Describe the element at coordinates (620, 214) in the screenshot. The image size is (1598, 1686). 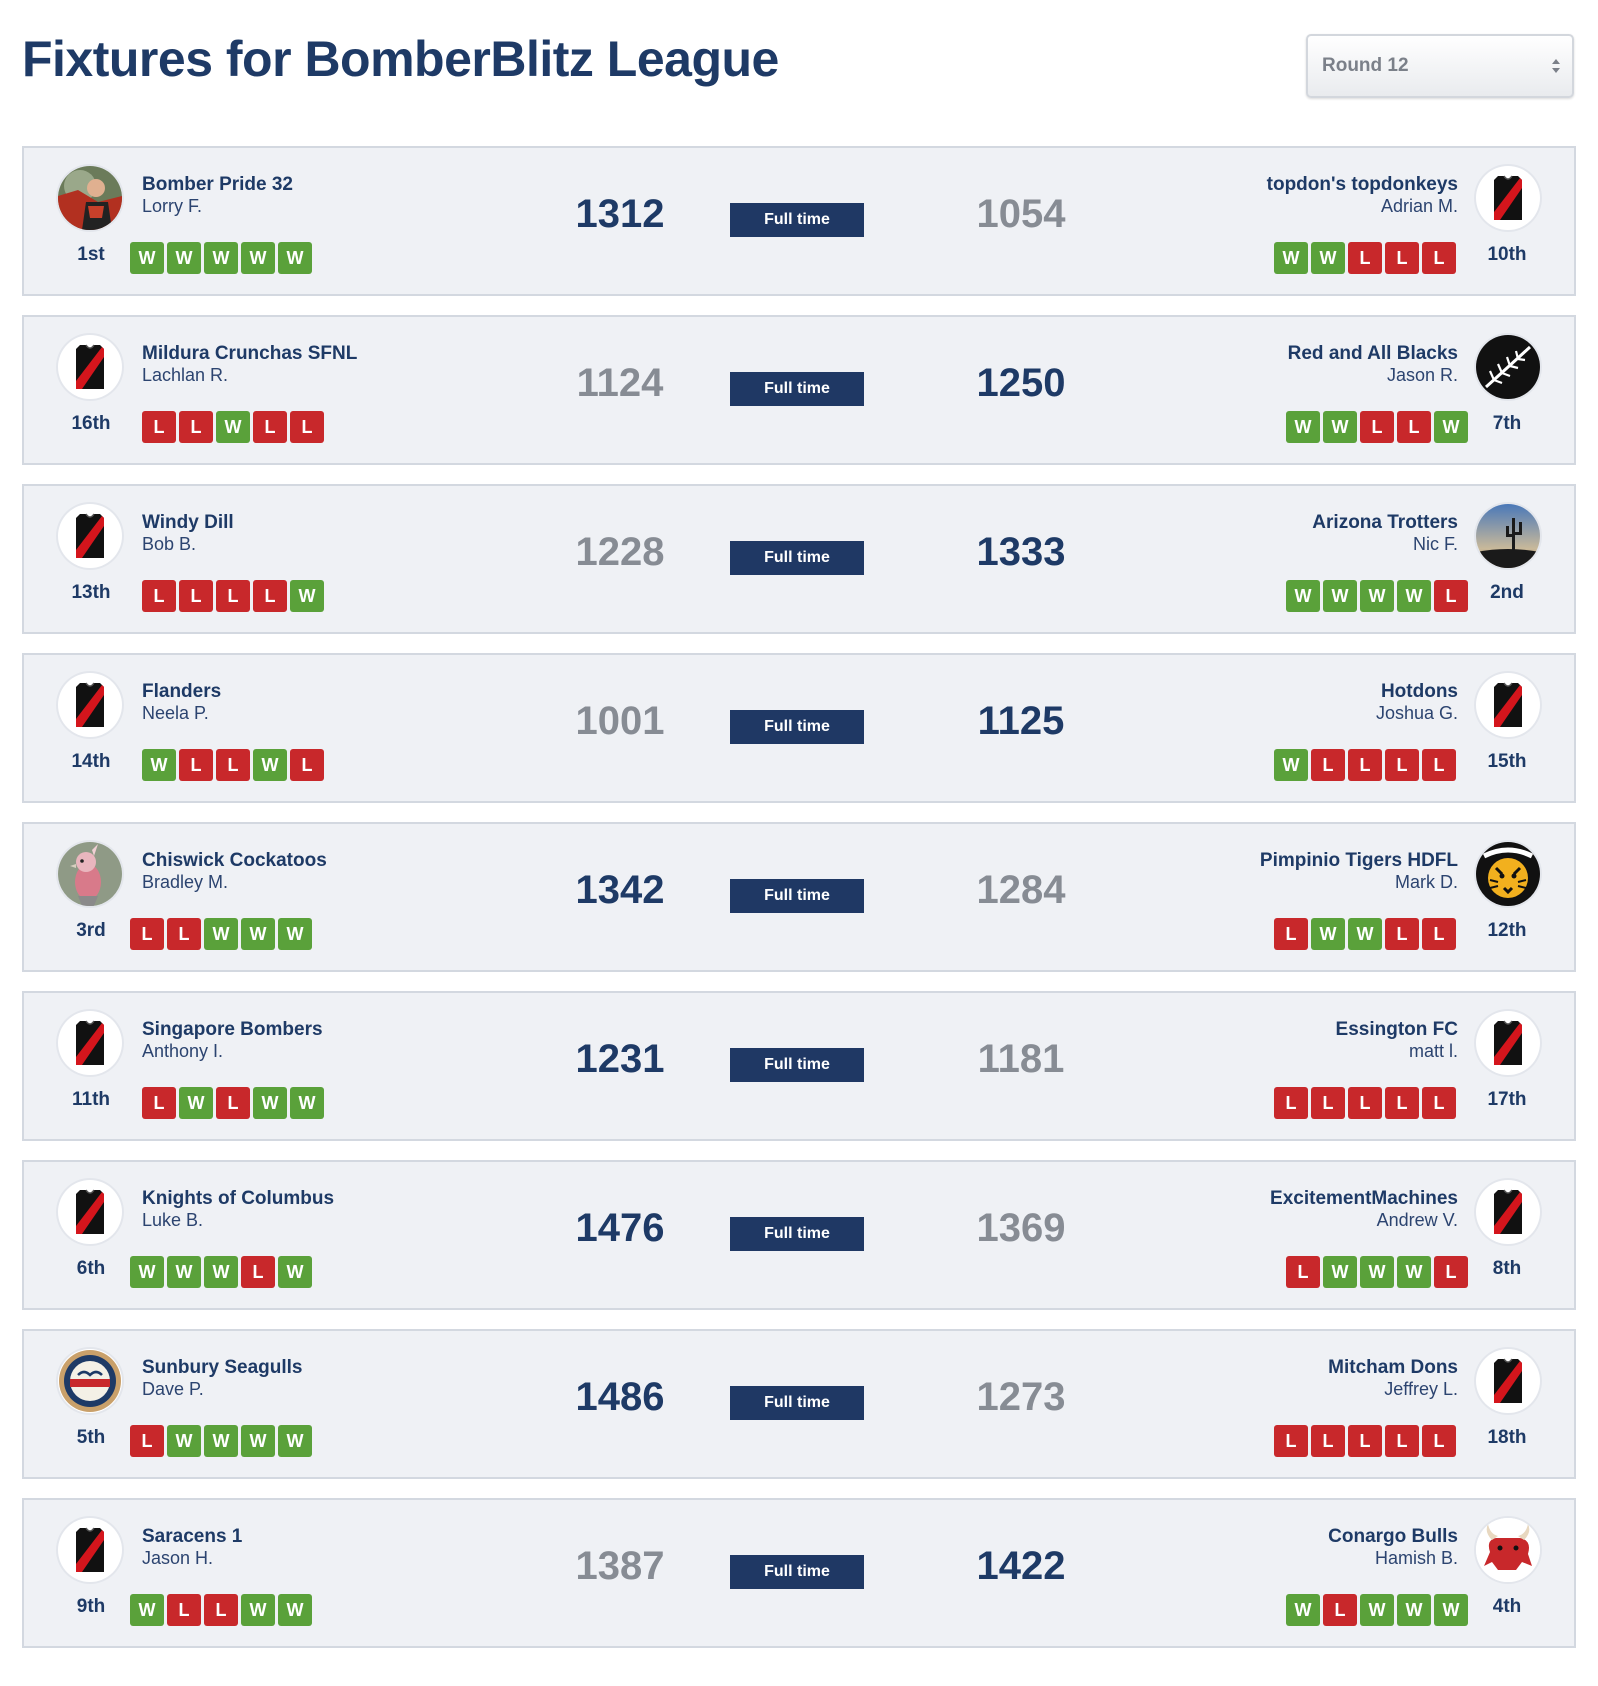
I see `home-score: 1312` at that location.